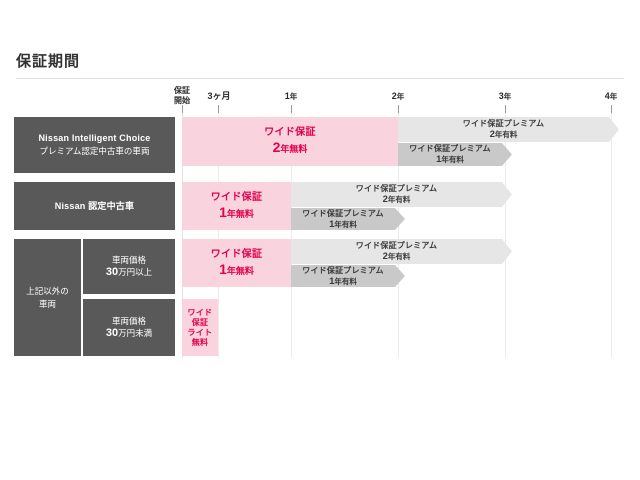  What do you see at coordinates (332, 224) in the screenshot?
I see `bar-row2-dark-num: 1` at bounding box center [332, 224].